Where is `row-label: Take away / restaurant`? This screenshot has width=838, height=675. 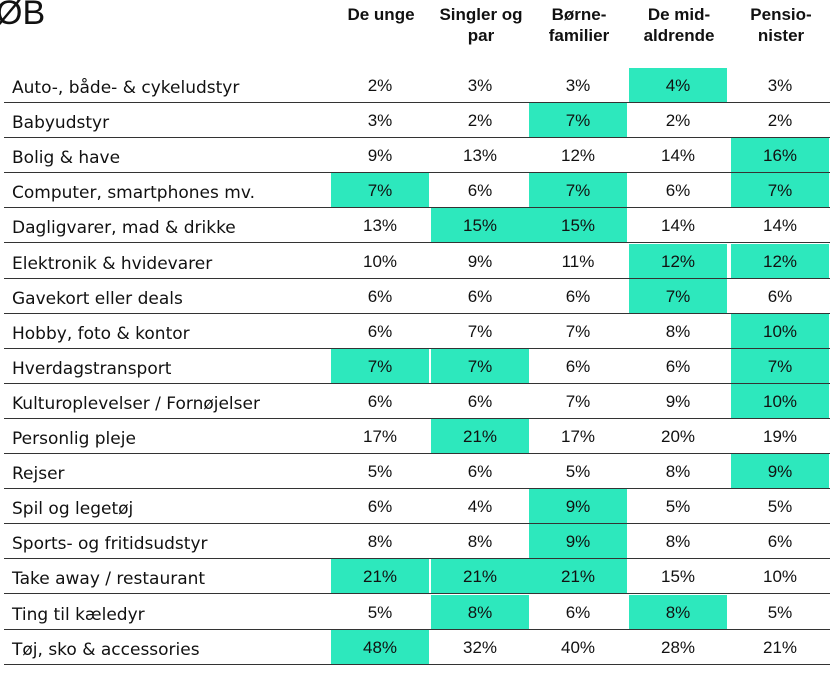
row-label: Take away / restaurant is located at coordinates (109, 579).